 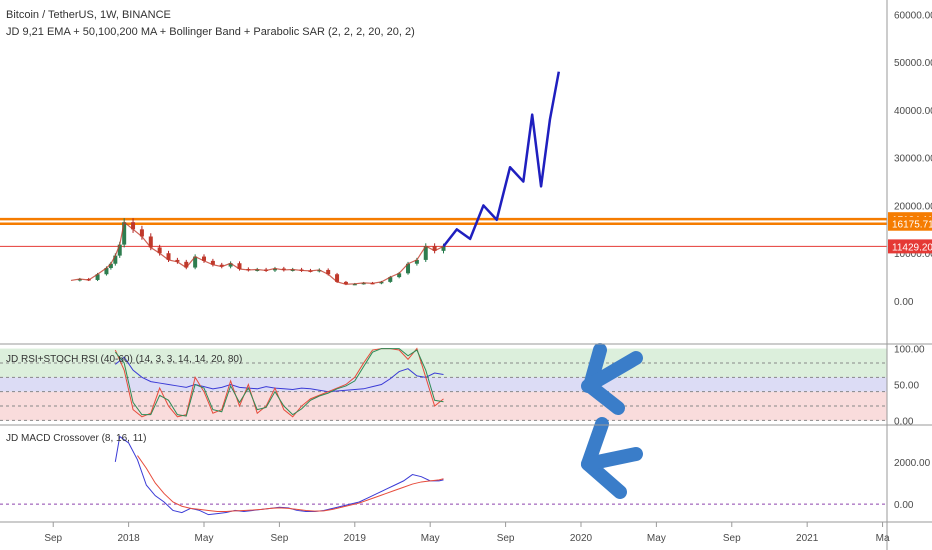 I want to click on projection-line, so click(x=501, y=159).